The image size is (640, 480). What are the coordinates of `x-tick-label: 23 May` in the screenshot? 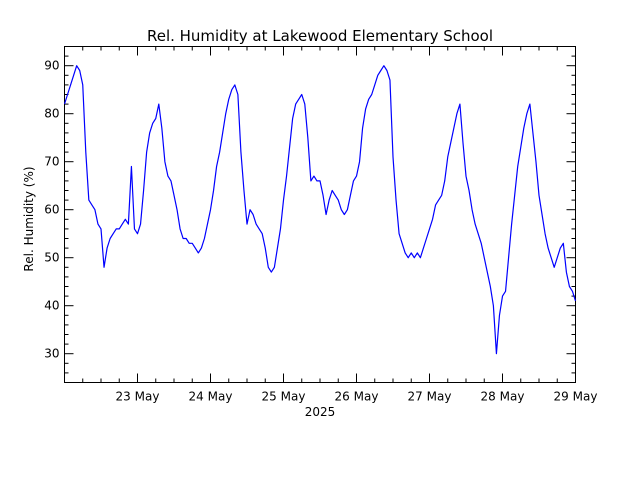 It's located at (138, 397).